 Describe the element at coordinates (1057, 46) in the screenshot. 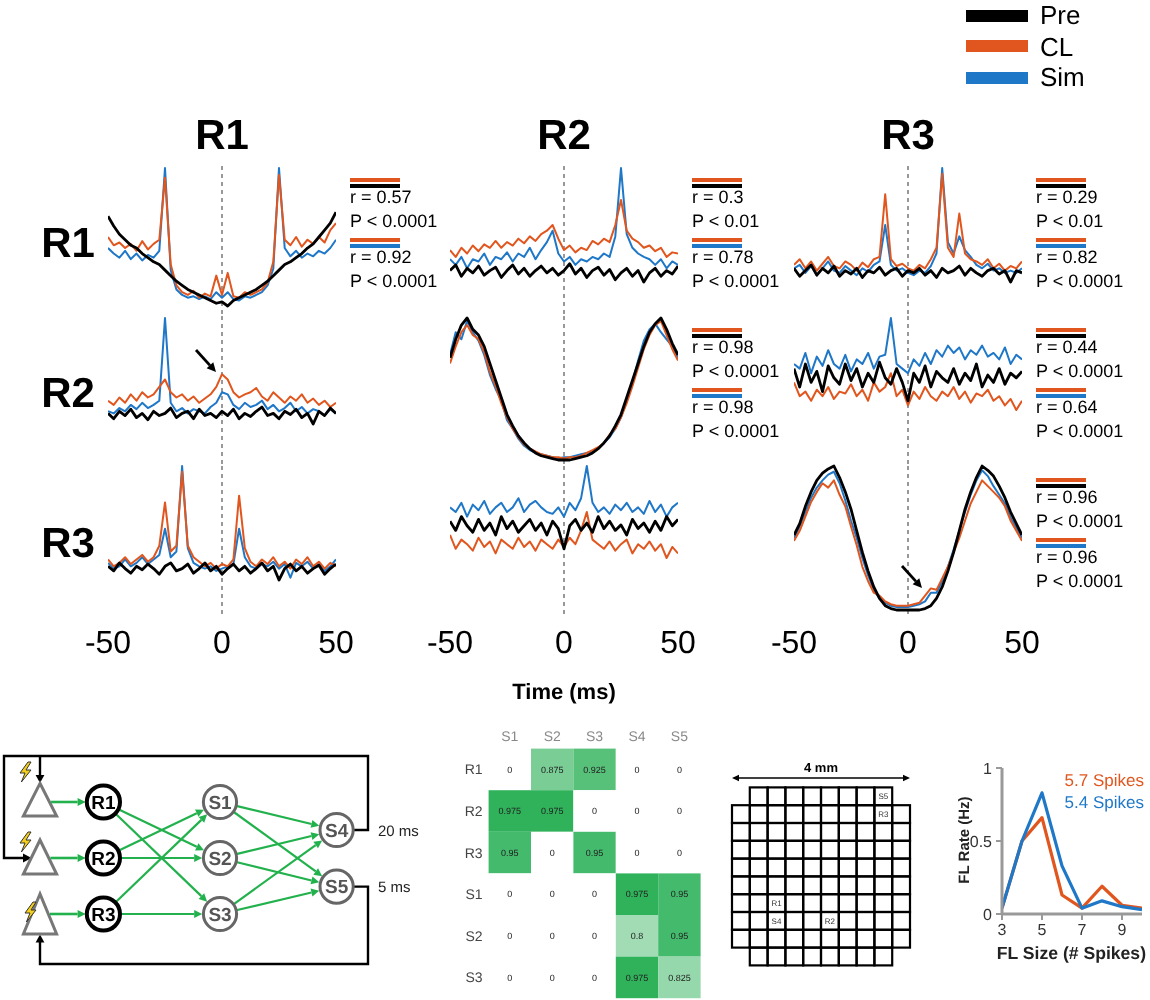

I see `legend-label: CL` at that location.